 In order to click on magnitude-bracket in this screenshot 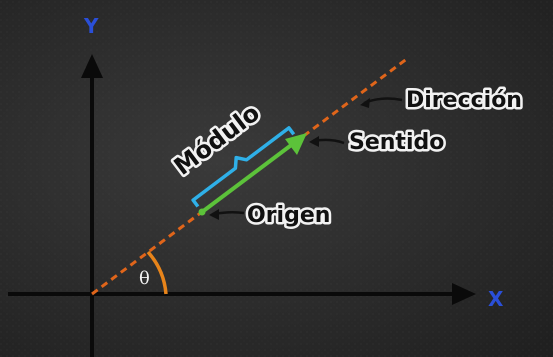, I will do `click(243, 167)`.